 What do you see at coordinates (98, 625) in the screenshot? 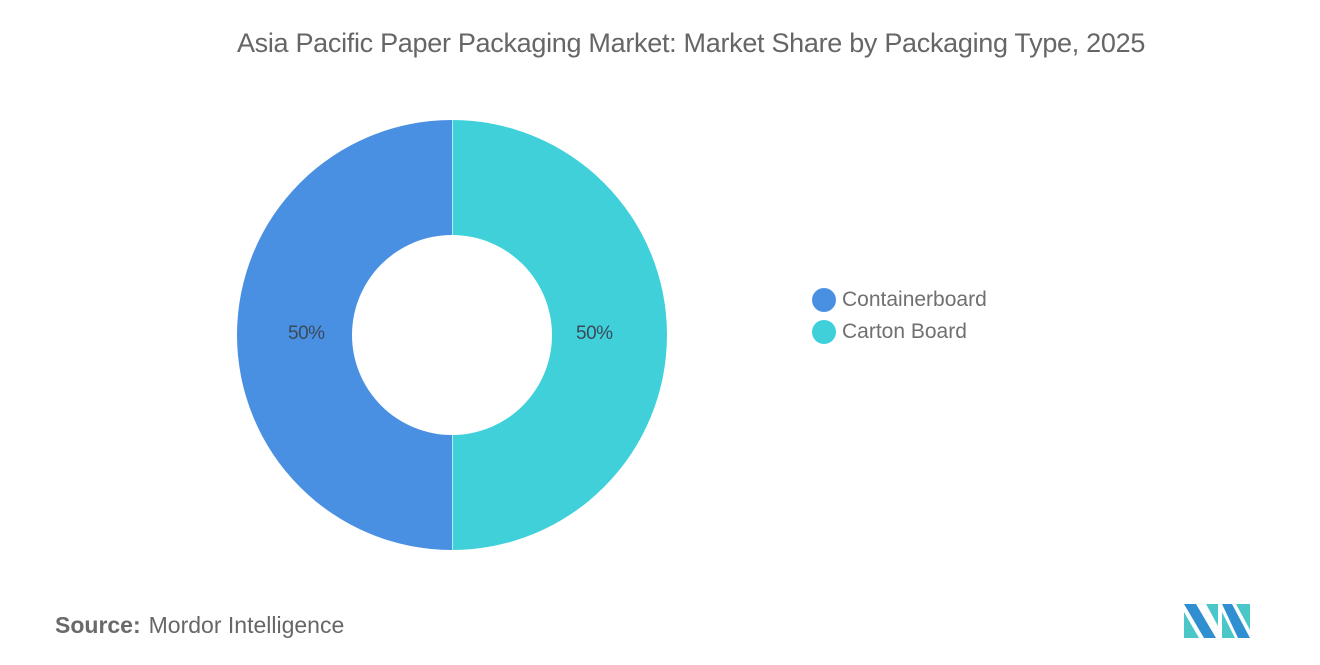
I see `source-key: Source:` at bounding box center [98, 625].